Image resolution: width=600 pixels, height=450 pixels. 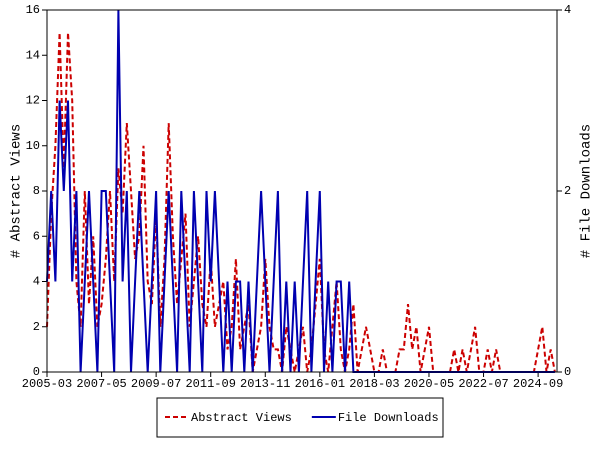 I want to click on x-tick-label: 2016-01, so click(x=320, y=384).